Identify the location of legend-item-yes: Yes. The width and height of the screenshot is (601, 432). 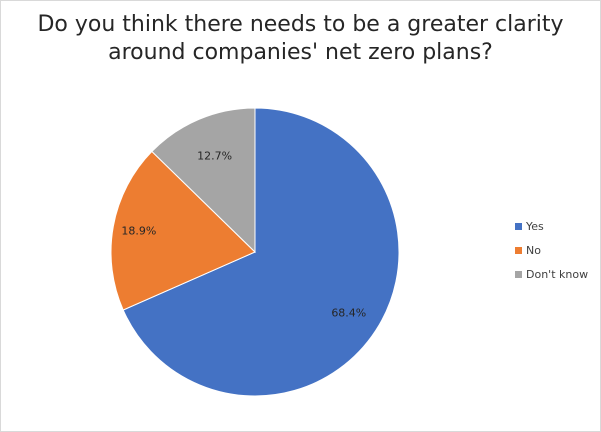
(551, 226).